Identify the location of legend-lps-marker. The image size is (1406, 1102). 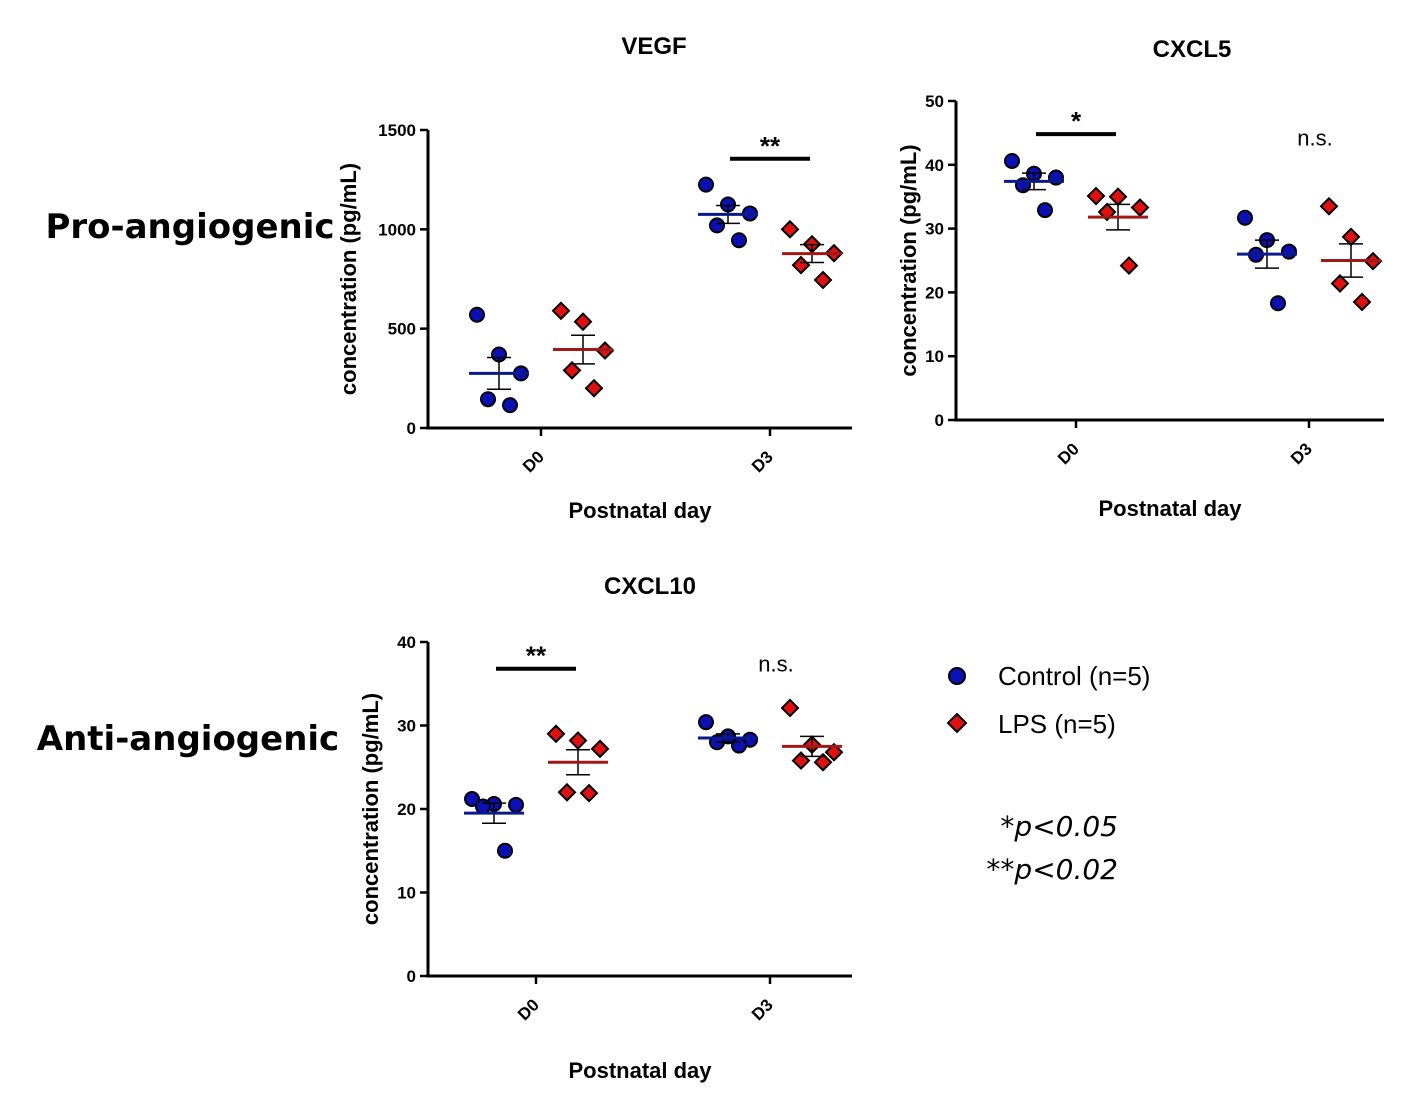
(957, 723).